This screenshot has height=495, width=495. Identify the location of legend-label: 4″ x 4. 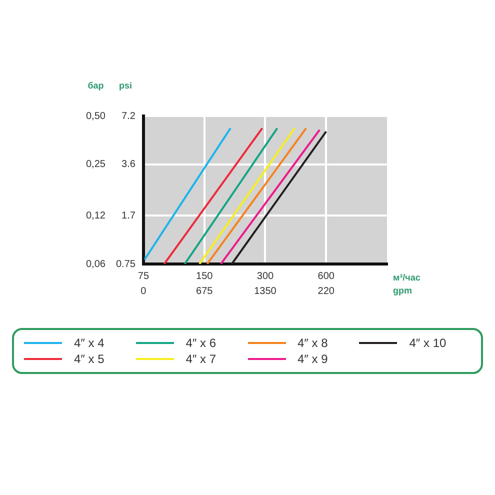
(89, 343).